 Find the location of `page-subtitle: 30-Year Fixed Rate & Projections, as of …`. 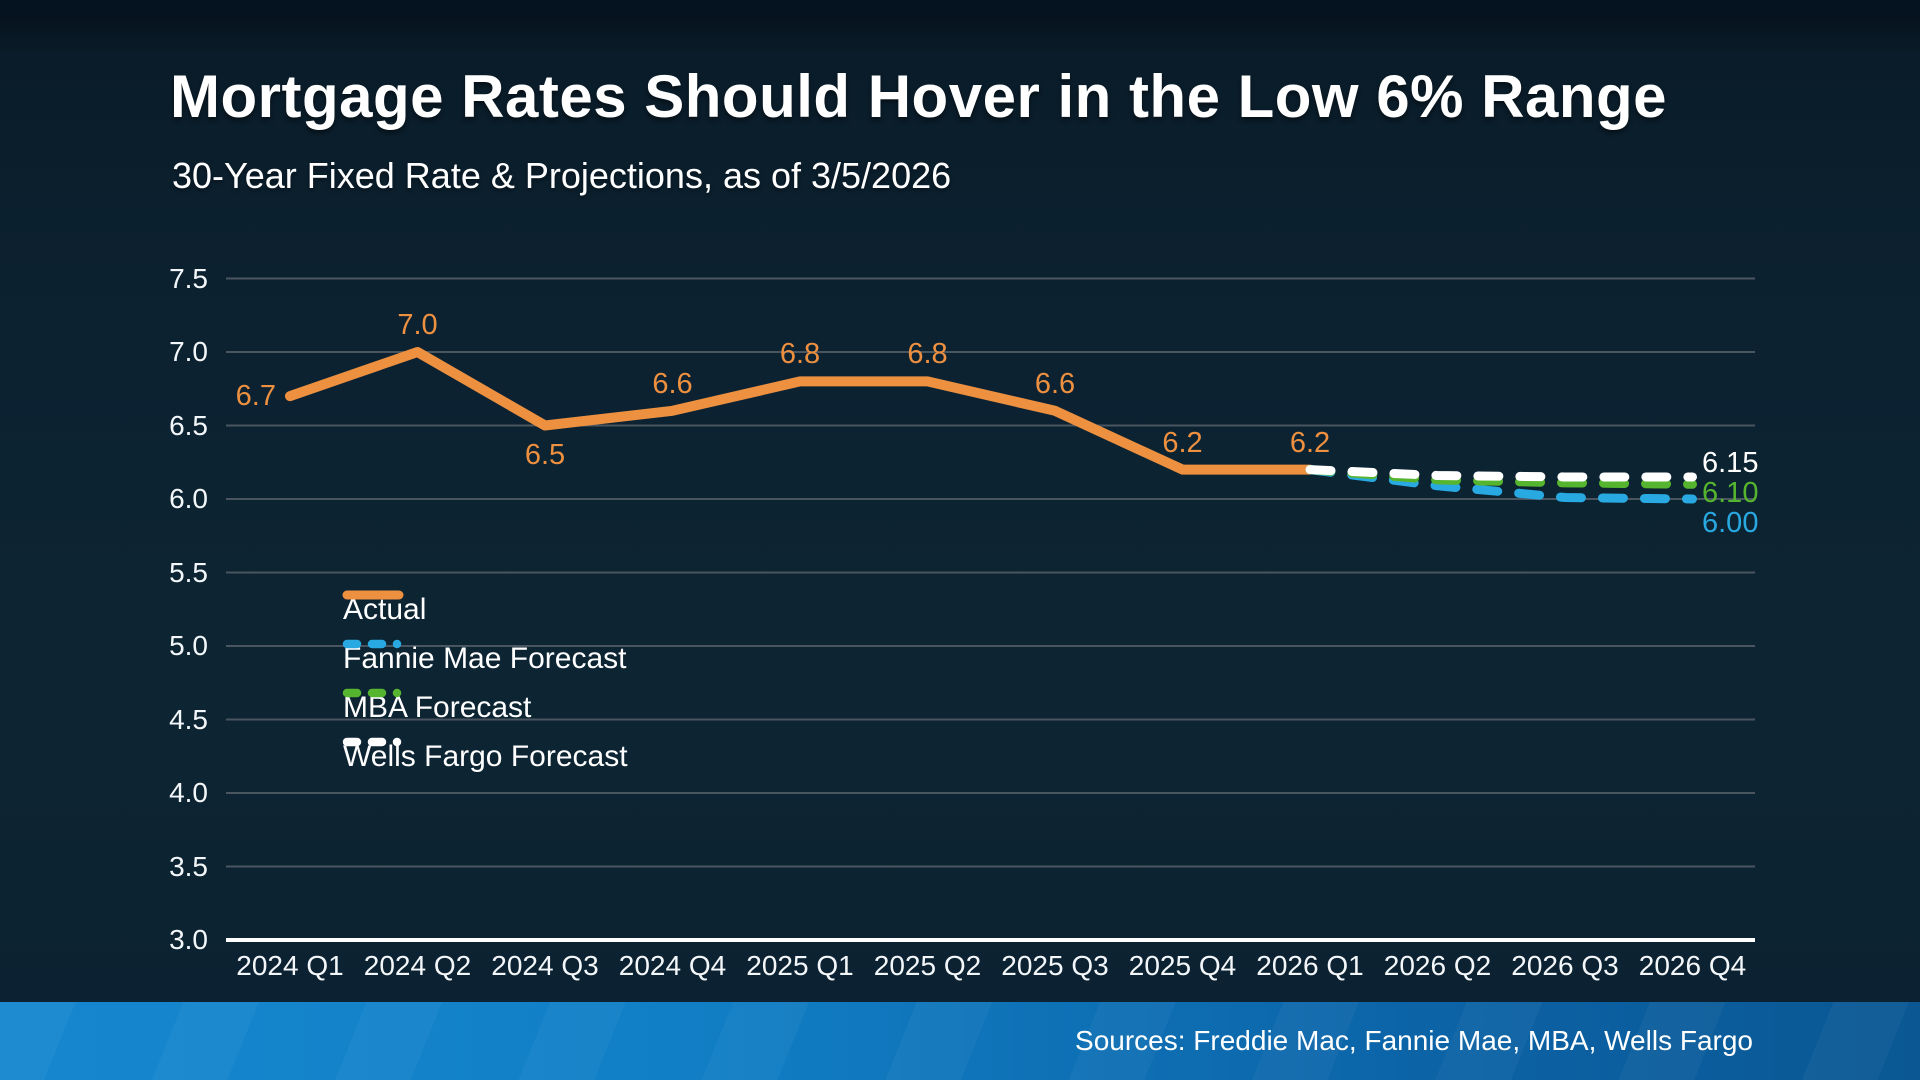

page-subtitle: 30-Year Fixed Rate & Projections, as of … is located at coordinates (562, 175).